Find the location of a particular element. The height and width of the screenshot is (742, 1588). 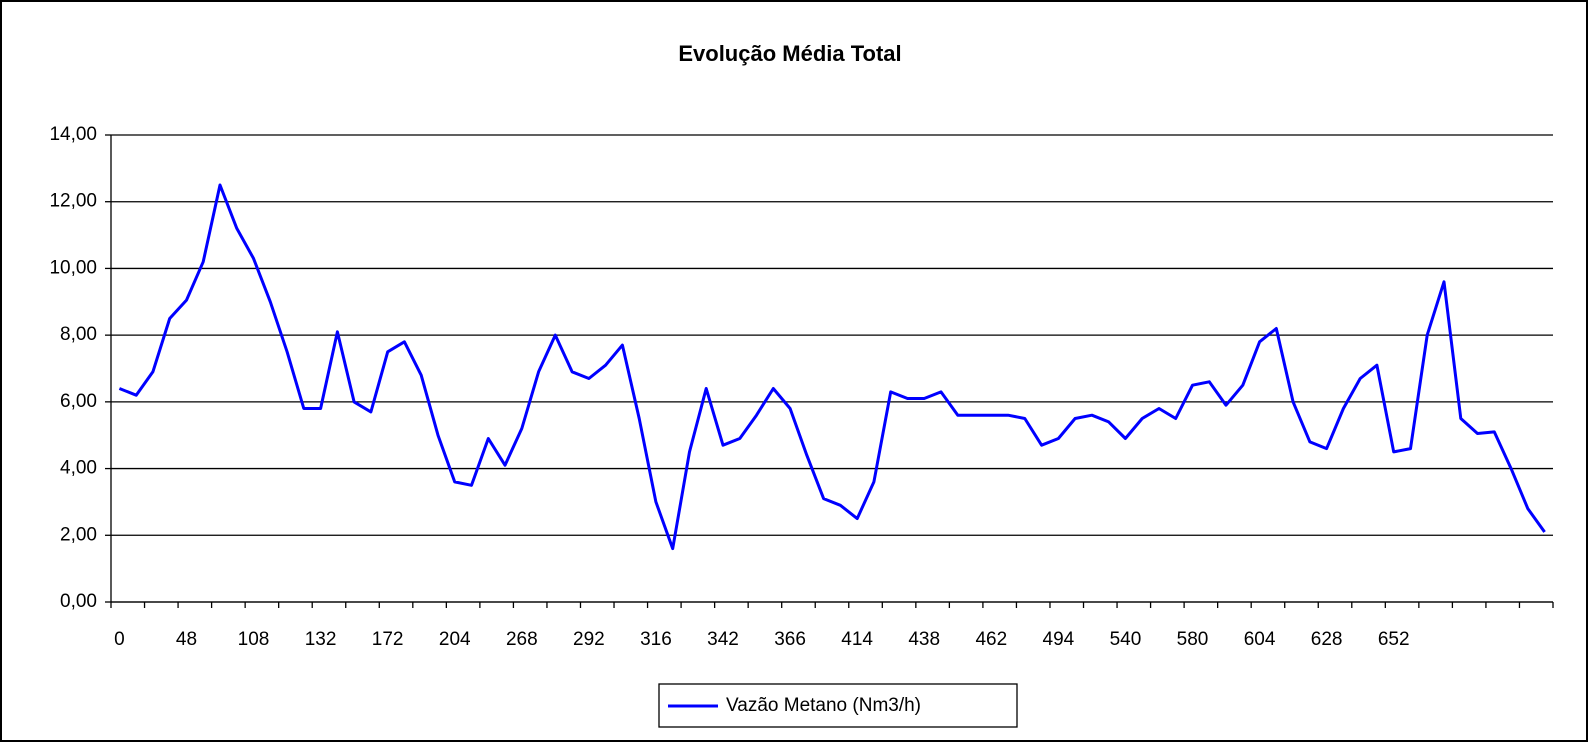

y-tick-label: 6,00 is located at coordinates (78, 401).